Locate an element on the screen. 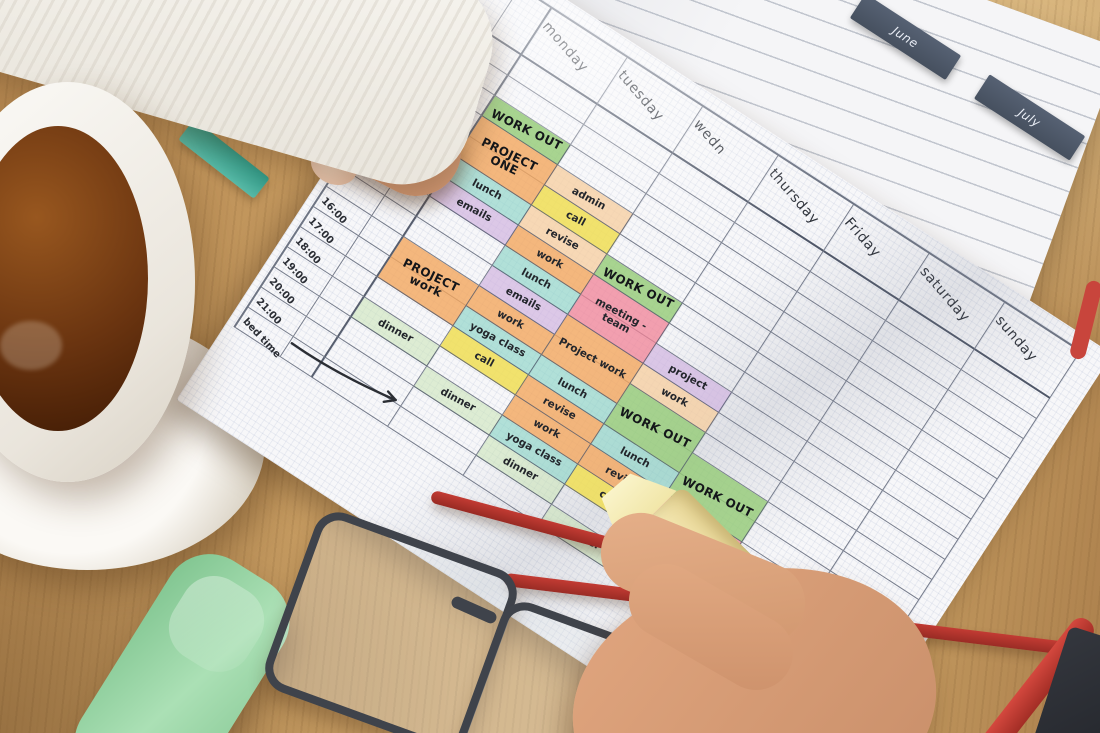 The height and width of the screenshot is (733, 1100). day-header: wedn is located at coordinates (709, 137).